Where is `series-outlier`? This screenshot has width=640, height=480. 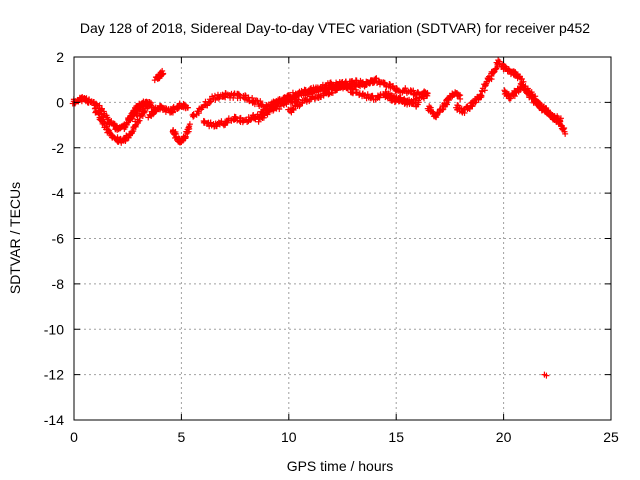 series-outlier is located at coordinates (545, 375).